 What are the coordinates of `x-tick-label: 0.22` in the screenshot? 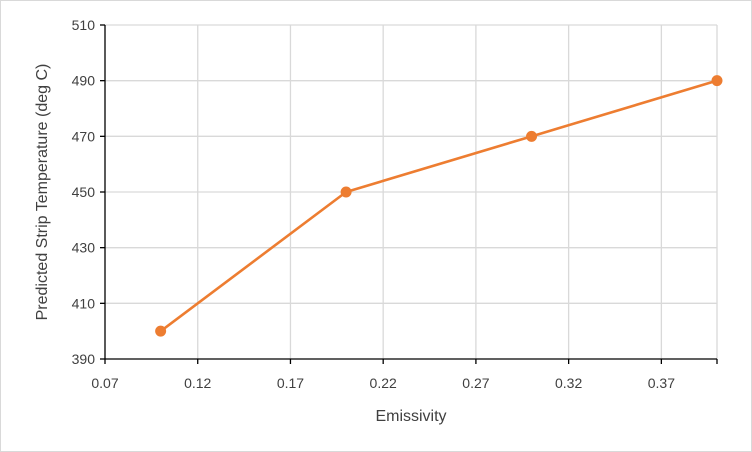 It's located at (383, 383).